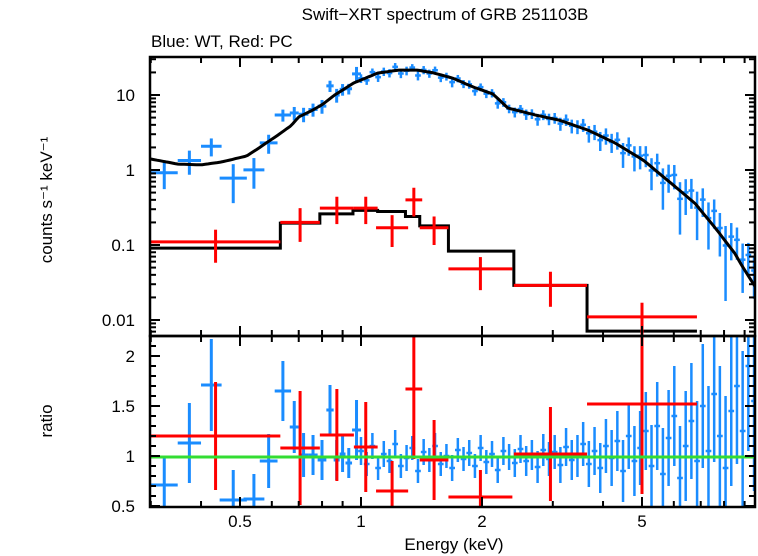 Image resolution: width=758 pixels, height=556 pixels. I want to click on y-tick-label-spectrum: 0.1, so click(123, 245).